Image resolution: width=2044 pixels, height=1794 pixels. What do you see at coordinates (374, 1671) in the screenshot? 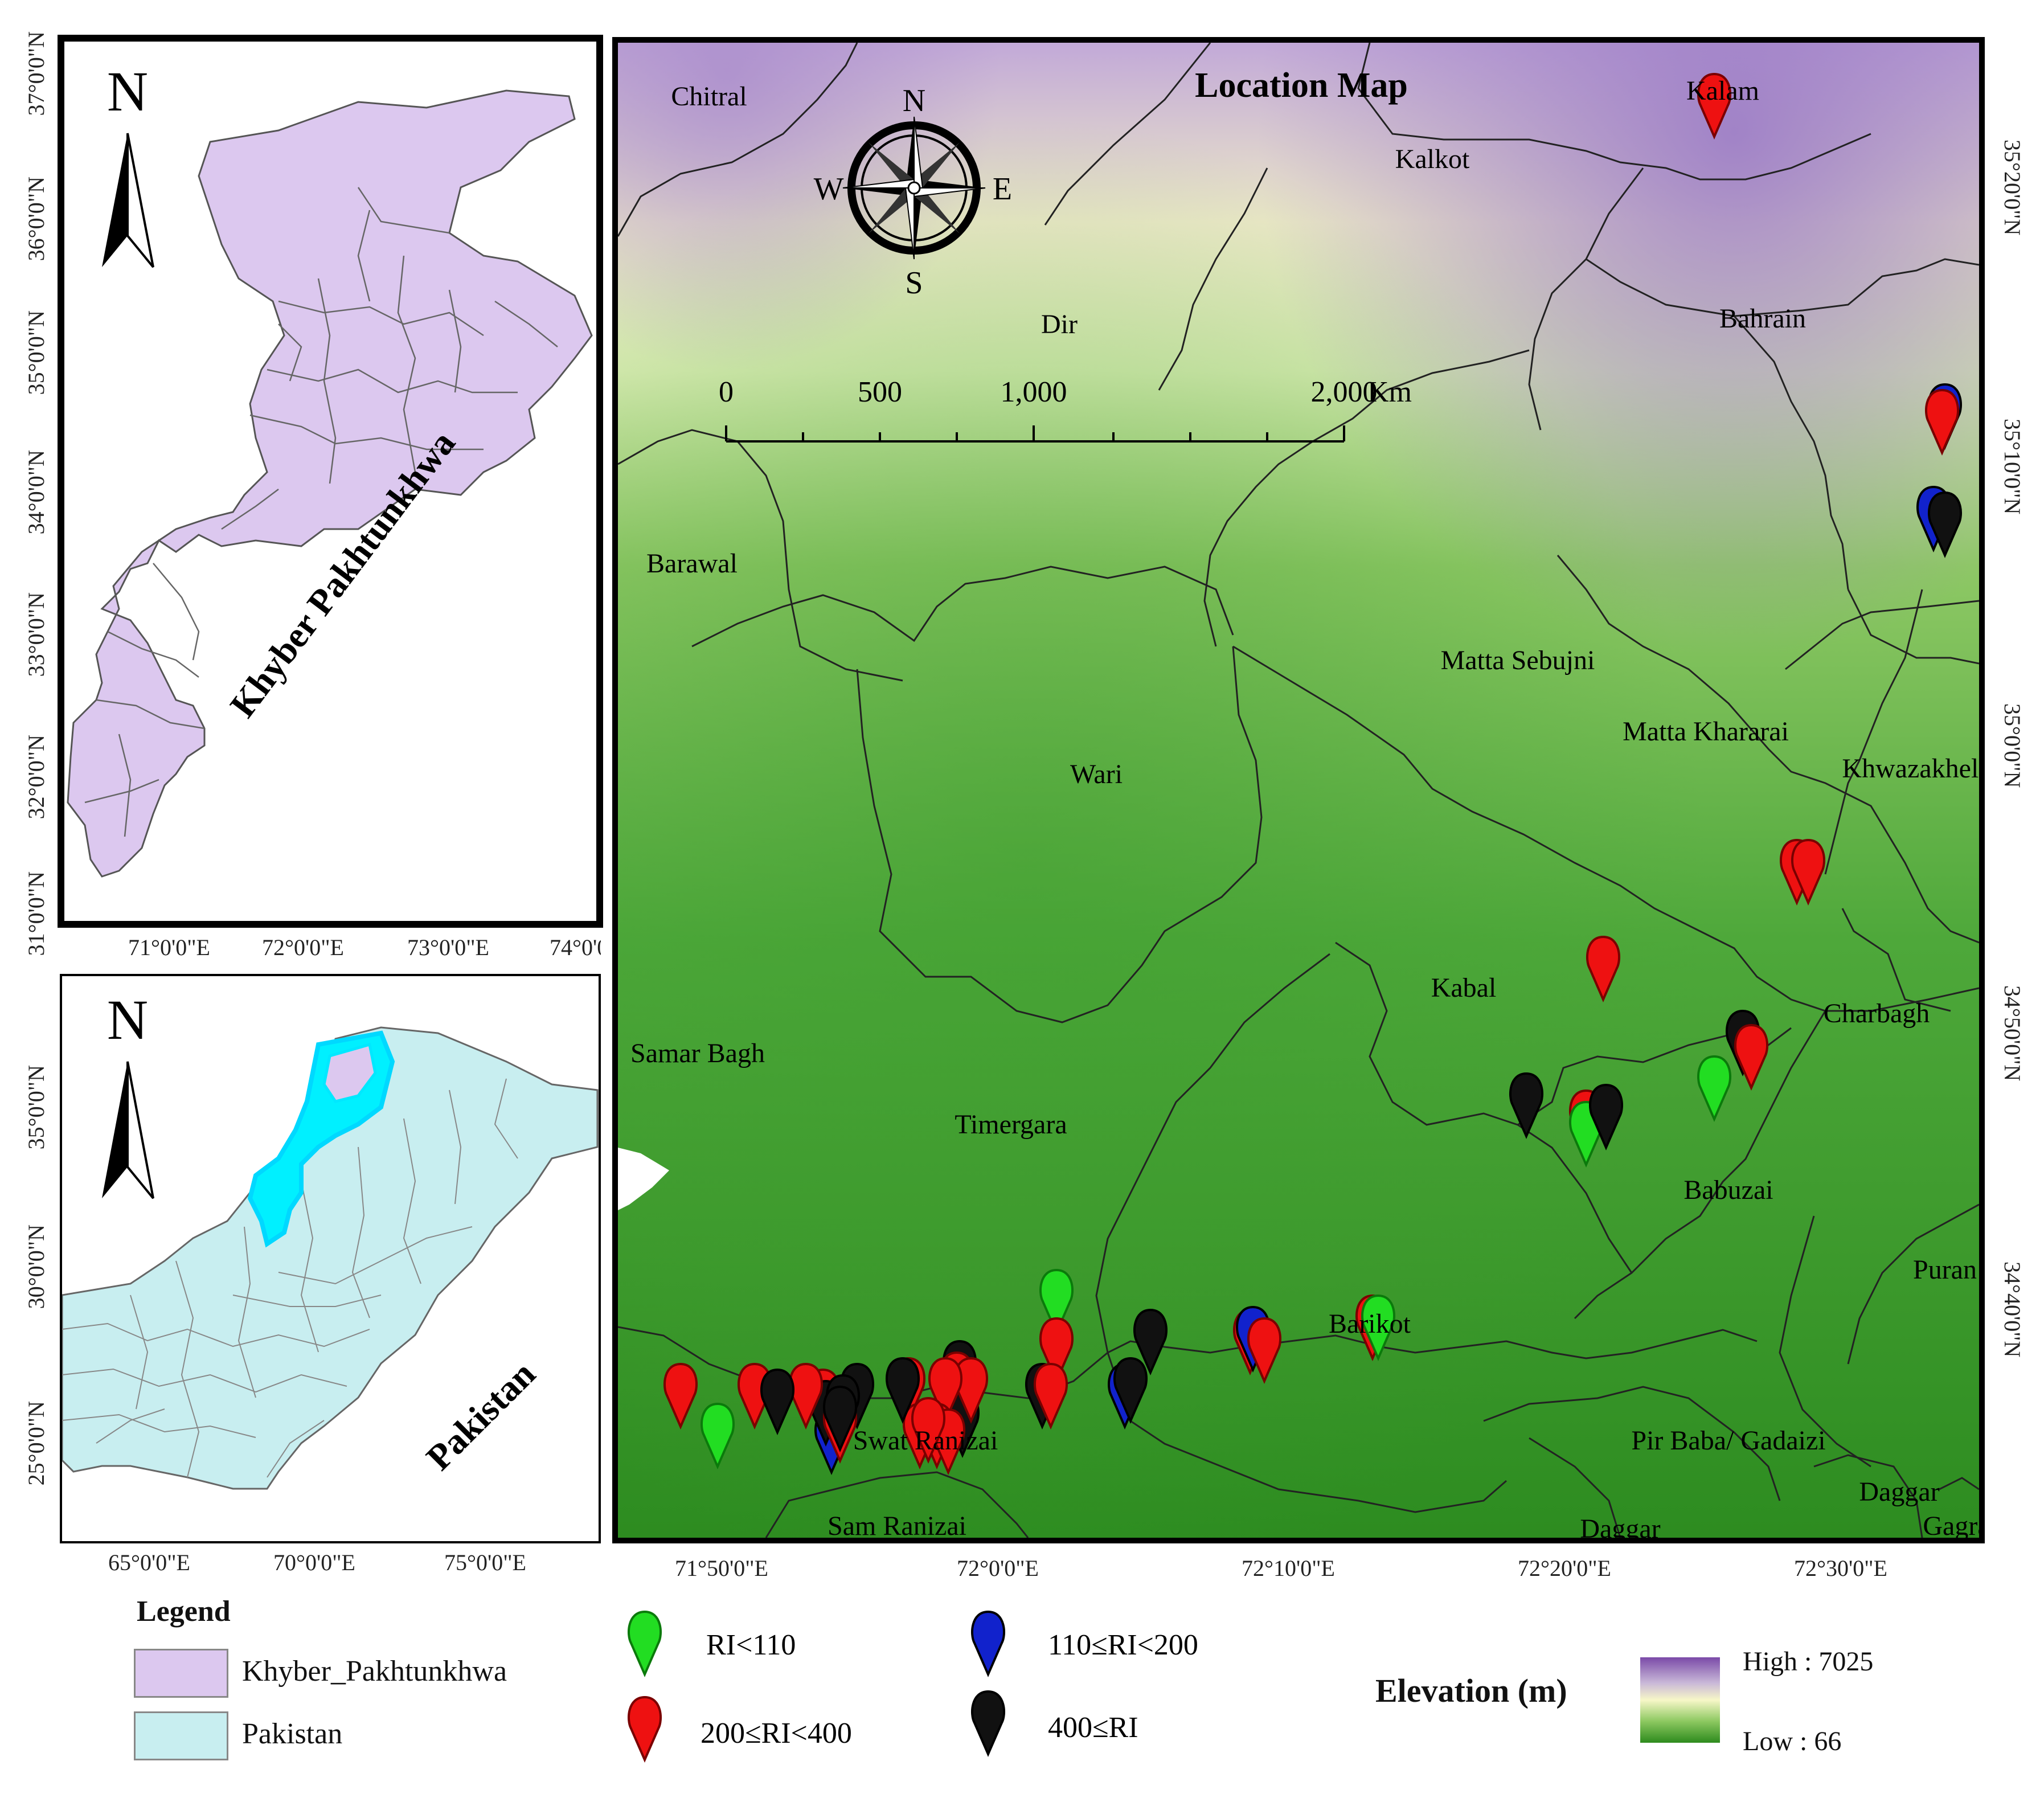
I see `legend-label-kp: Khyber_Pakhtunkhwa` at bounding box center [374, 1671].